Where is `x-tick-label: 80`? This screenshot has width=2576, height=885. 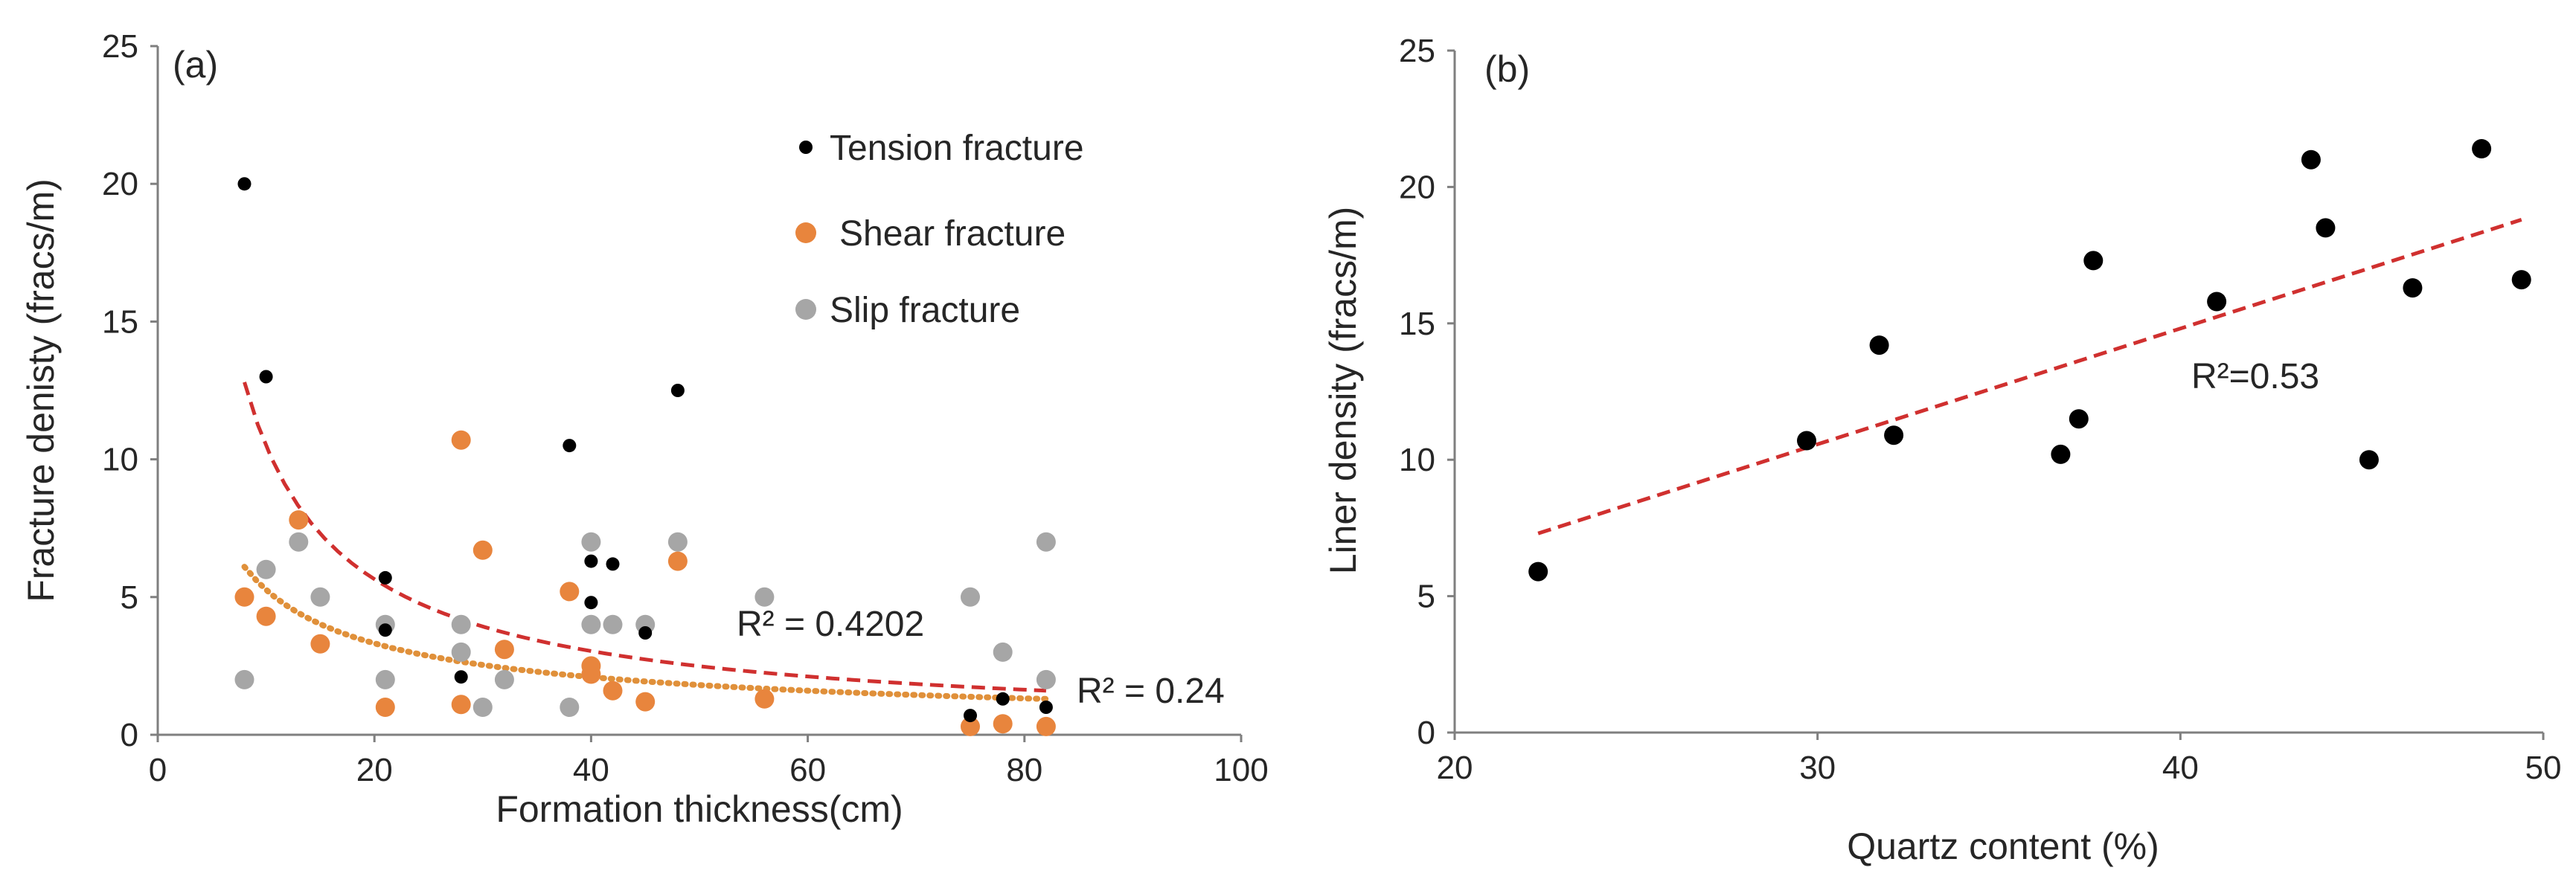 x-tick-label: 80 is located at coordinates (1024, 770).